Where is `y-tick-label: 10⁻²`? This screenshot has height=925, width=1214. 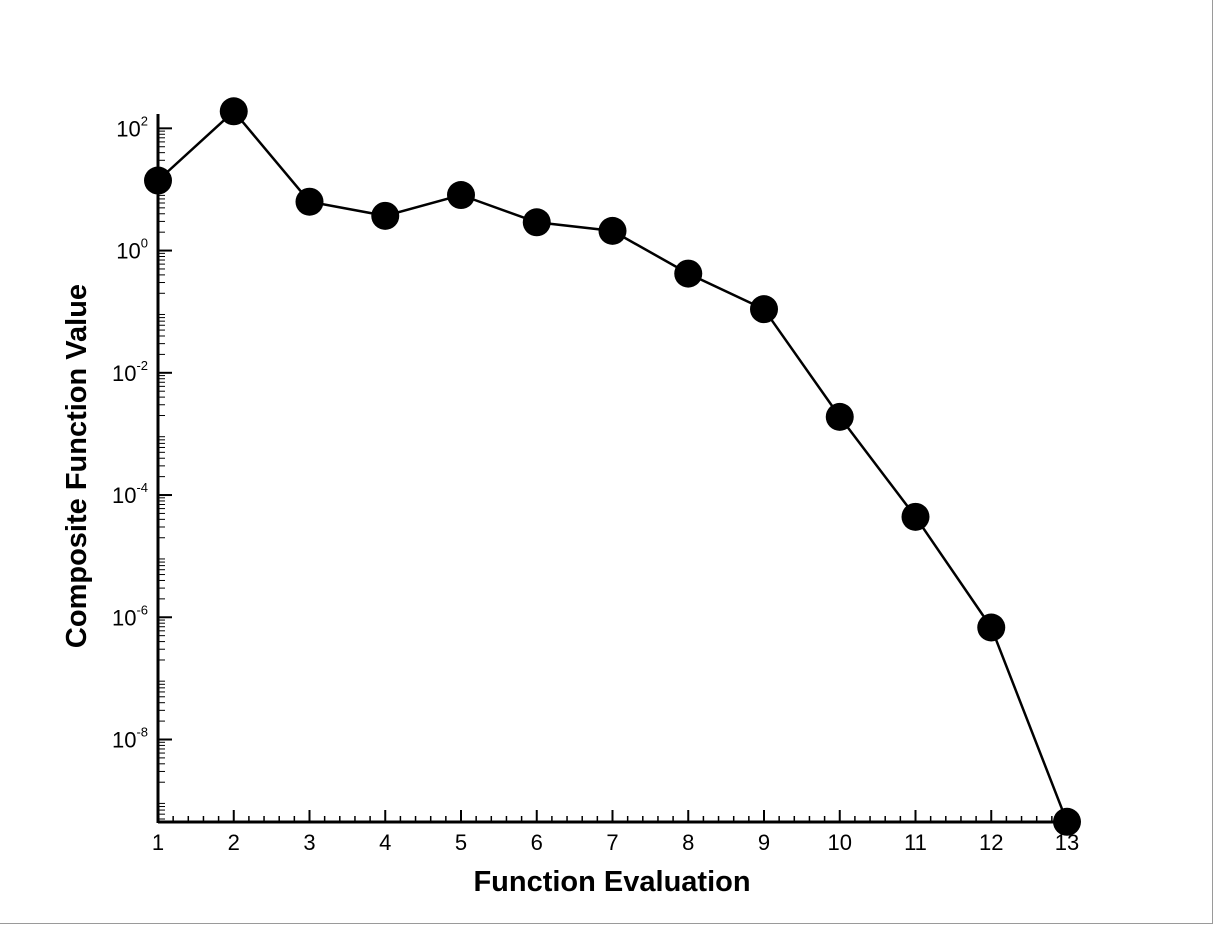
y-tick-label: 10⁻² is located at coordinates (130, 372).